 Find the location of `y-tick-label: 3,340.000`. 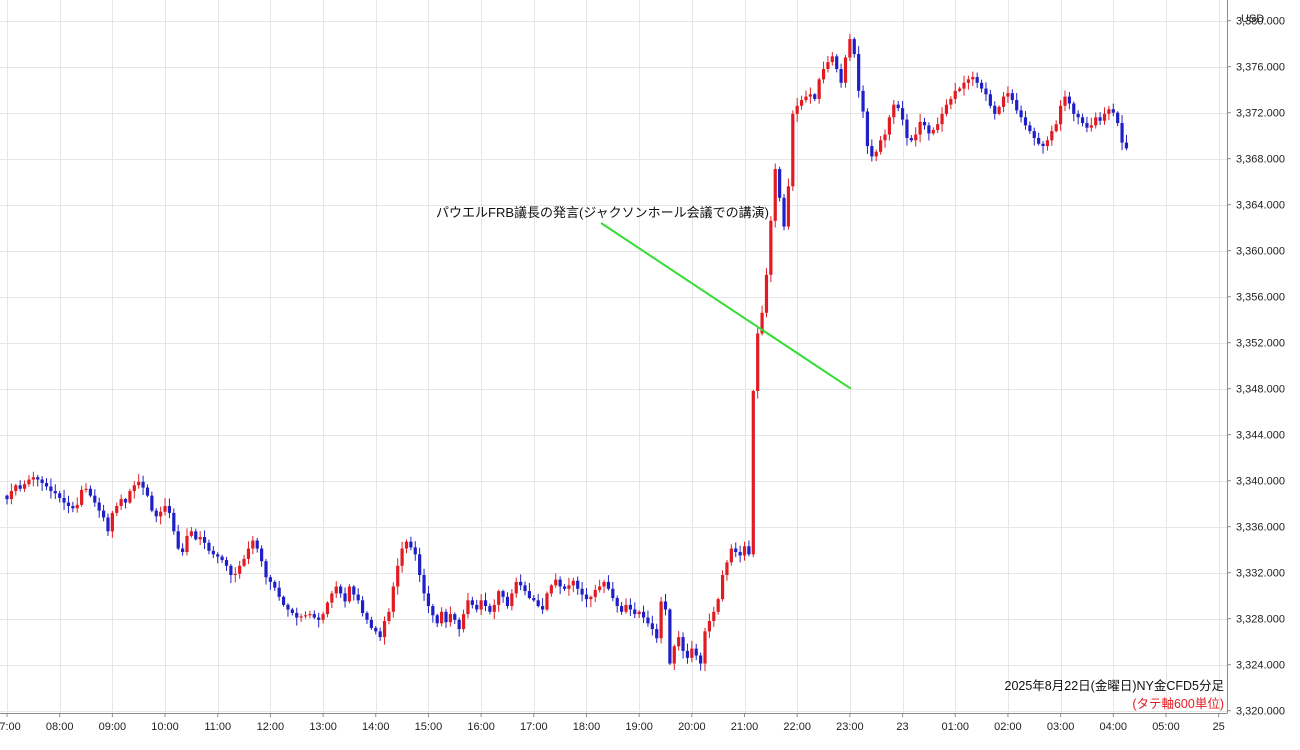

y-tick-label: 3,340.000 is located at coordinates (1260, 482).